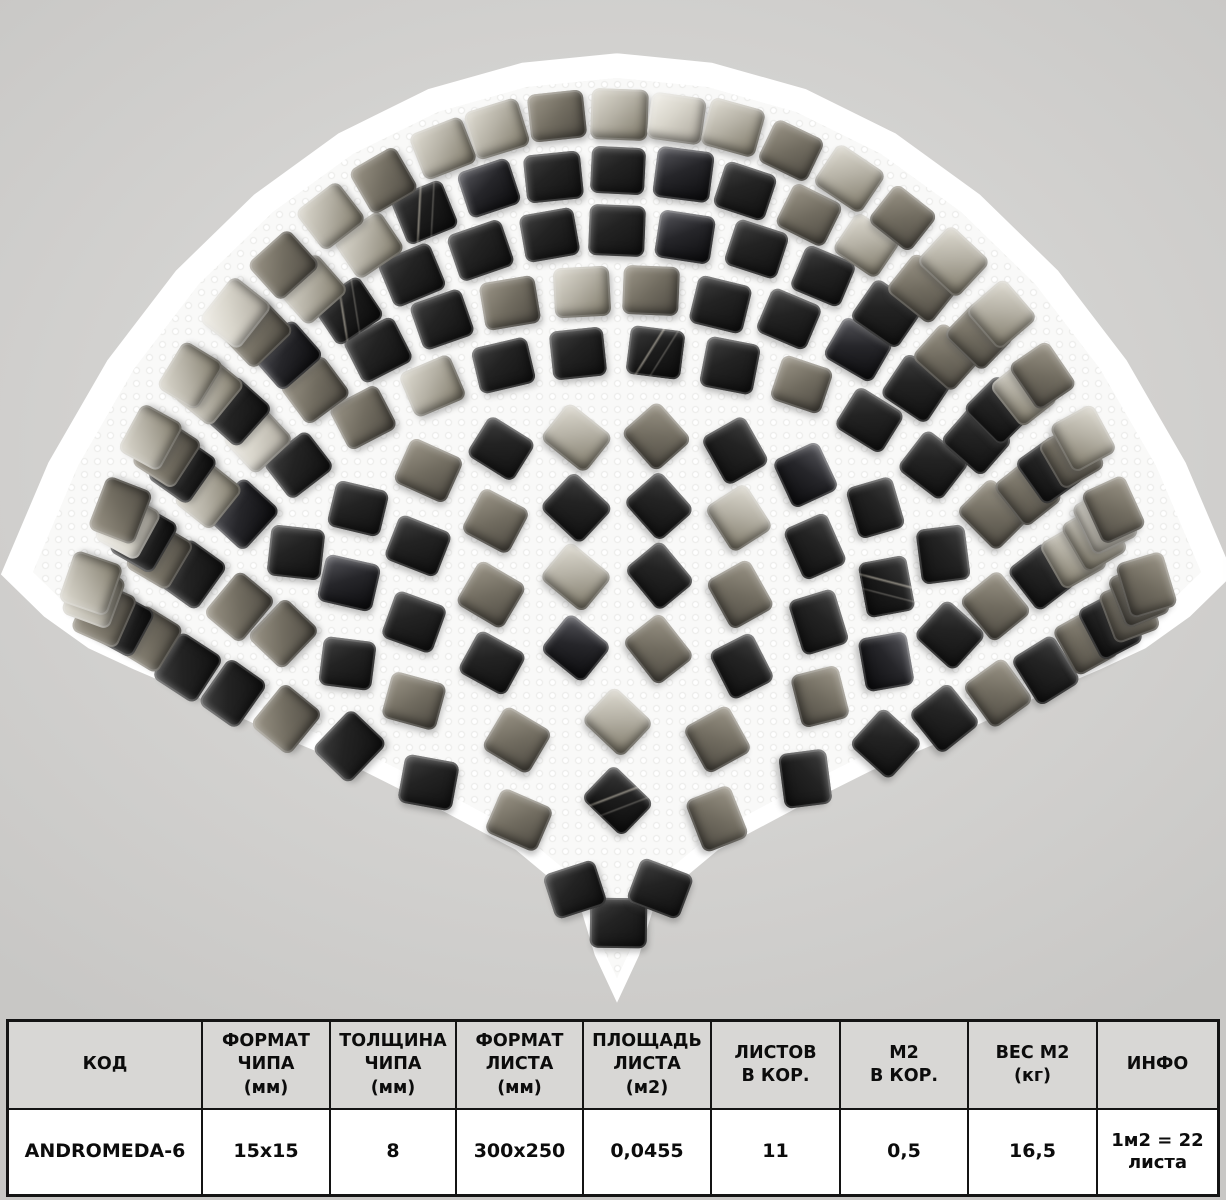 This screenshot has width=1226, height=1200. I want to click on value-code: ANDROMEDA-6, so click(106, 1152).